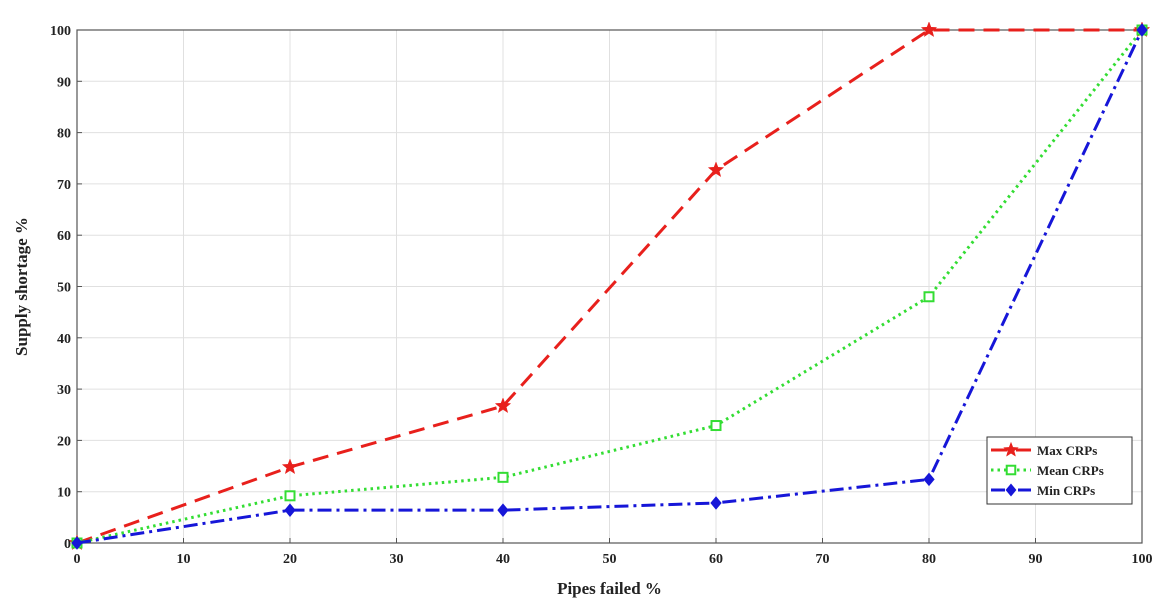 Image resolution: width=1169 pixels, height=608 pixels. Describe the element at coordinates (1036, 559) in the screenshot. I see `x-tick-label: 90` at that location.